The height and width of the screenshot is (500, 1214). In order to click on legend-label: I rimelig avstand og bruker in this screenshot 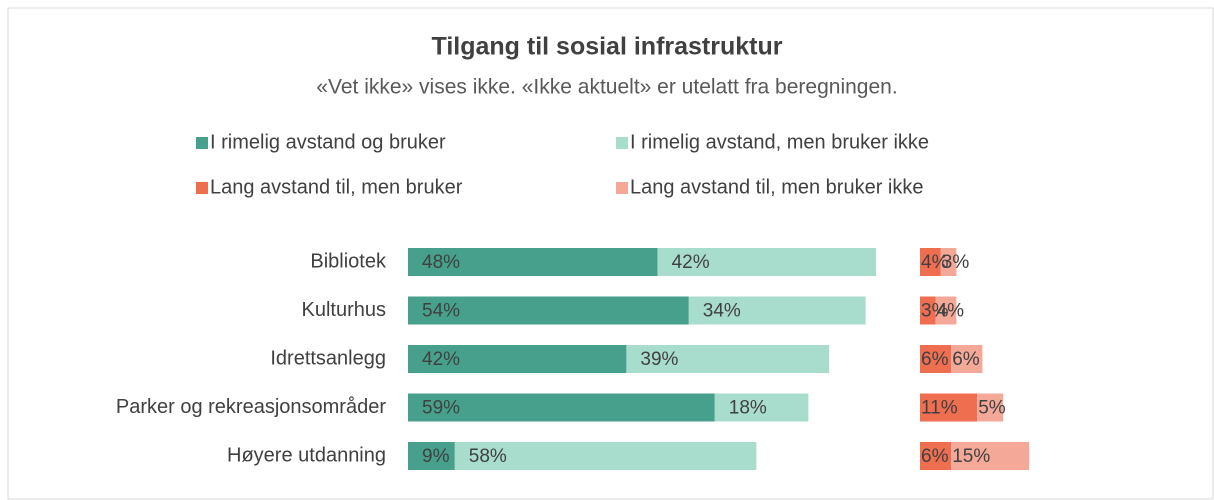, I will do `click(328, 142)`.